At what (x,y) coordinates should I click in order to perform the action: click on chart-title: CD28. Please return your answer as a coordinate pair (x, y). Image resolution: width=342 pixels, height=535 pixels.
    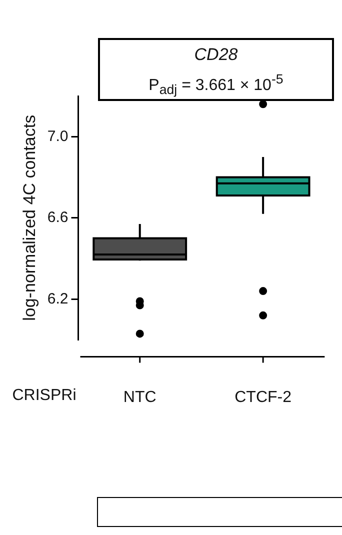
    Looking at the image, I should click on (216, 55).